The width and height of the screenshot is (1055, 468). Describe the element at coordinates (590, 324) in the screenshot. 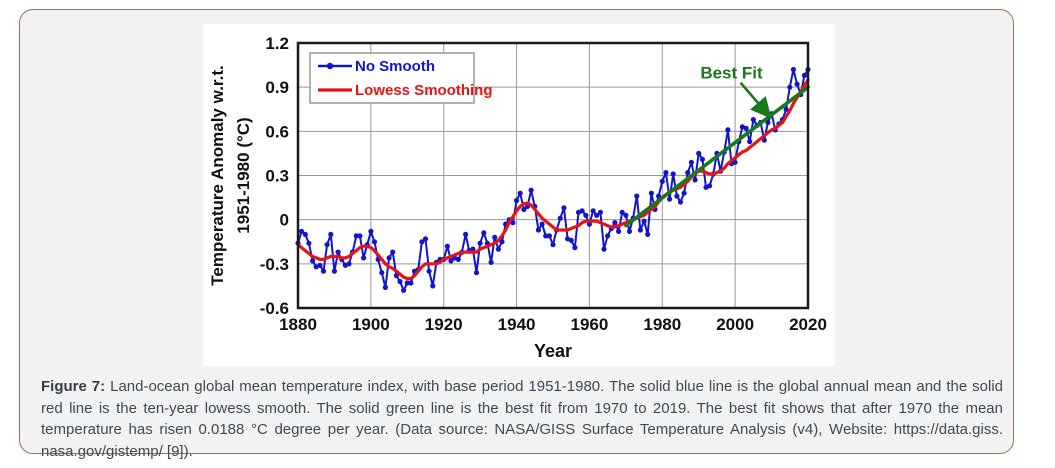

I see `svg-text: 1960` at that location.